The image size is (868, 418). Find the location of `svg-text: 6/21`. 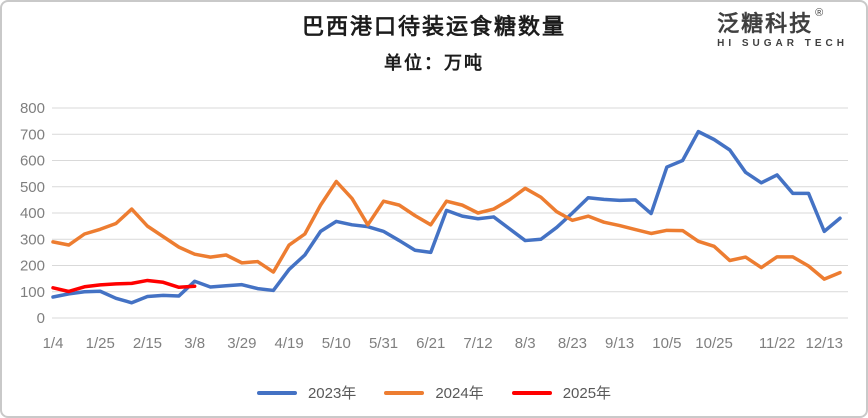

svg-text: 6/21 is located at coordinates (430, 343).